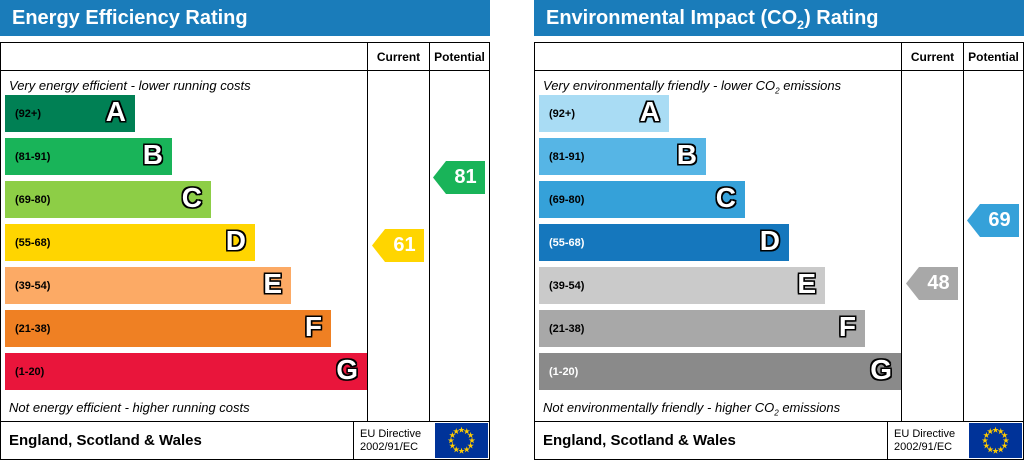 The width and height of the screenshot is (1024, 460). What do you see at coordinates (659, 85) in the screenshot?
I see `text-part: Very environmentally friendly - lower CO` at bounding box center [659, 85].